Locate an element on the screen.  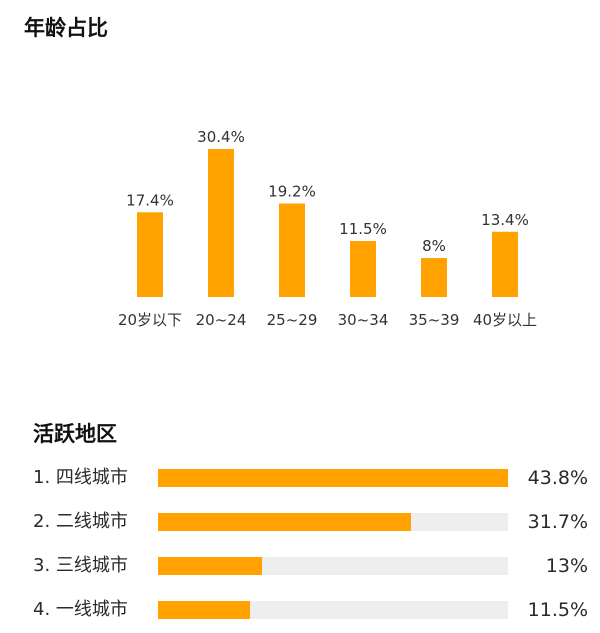
region-row: 2. 二线城市 31.7% is located at coordinates (300, 522).